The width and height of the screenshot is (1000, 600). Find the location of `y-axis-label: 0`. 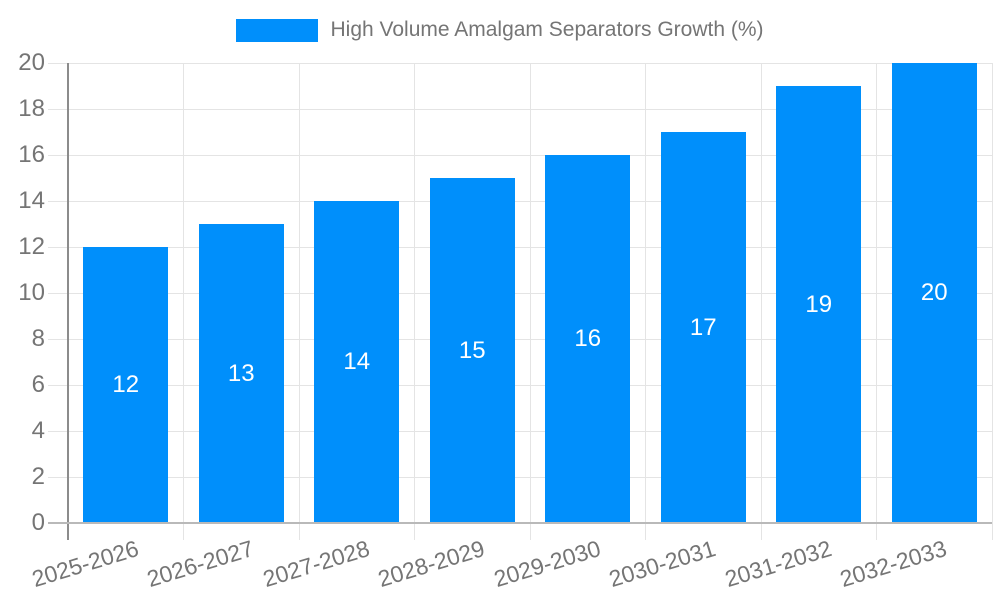

y-axis-label: 0 is located at coordinates (38, 522).